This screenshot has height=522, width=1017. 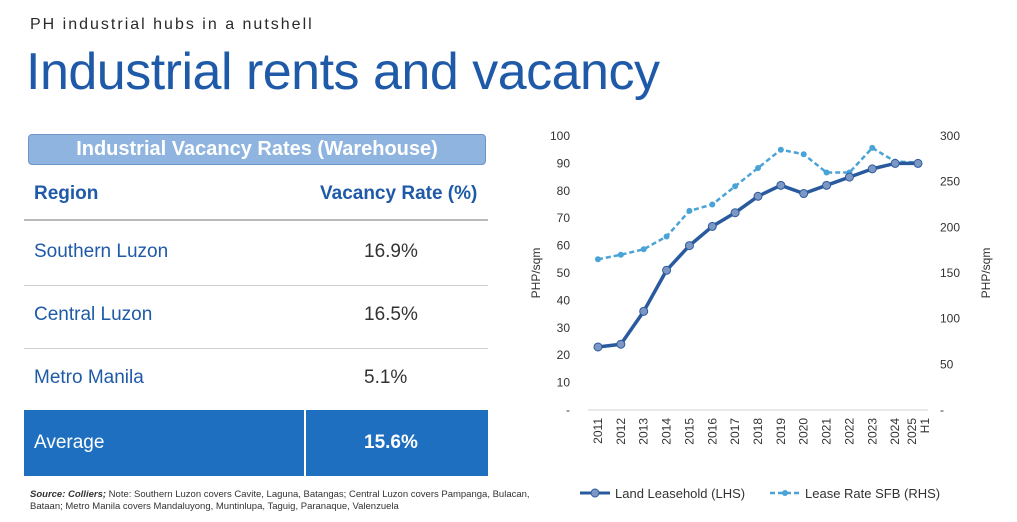 What do you see at coordinates (925, 426) in the screenshot?
I see `x-tick-label-line2: H1` at bounding box center [925, 426].